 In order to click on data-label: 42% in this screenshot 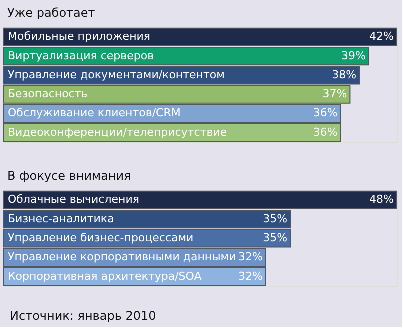, I will do `click(382, 37)`.